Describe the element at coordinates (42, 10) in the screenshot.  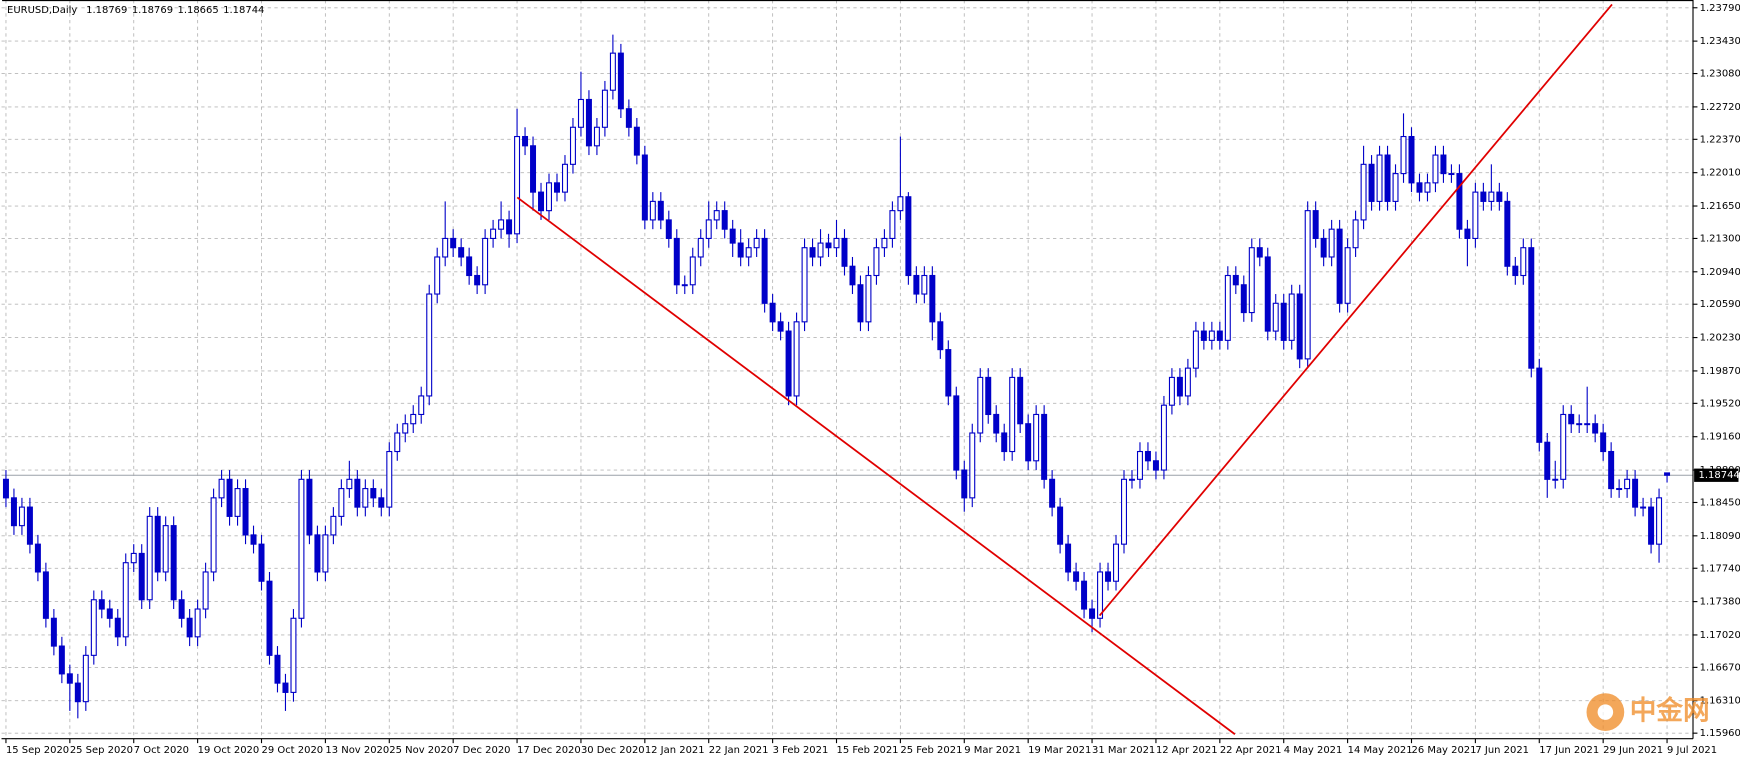
I see `symbol: EURUSD,Daily` at that location.